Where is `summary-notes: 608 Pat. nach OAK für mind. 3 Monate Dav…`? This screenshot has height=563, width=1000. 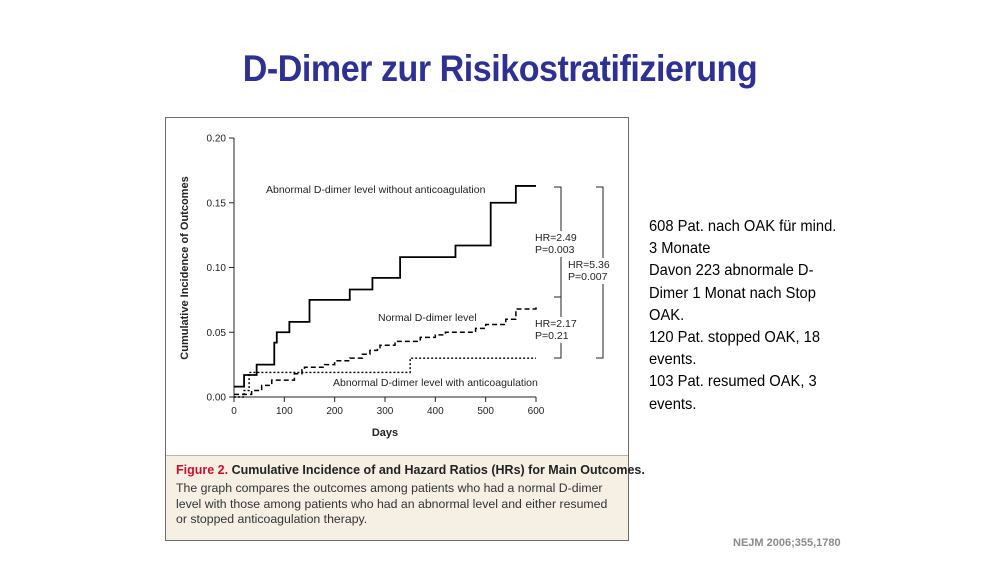
summary-notes: 608 Pat. nach OAK für mind. 3 Monate Dav… is located at coordinates (748, 316).